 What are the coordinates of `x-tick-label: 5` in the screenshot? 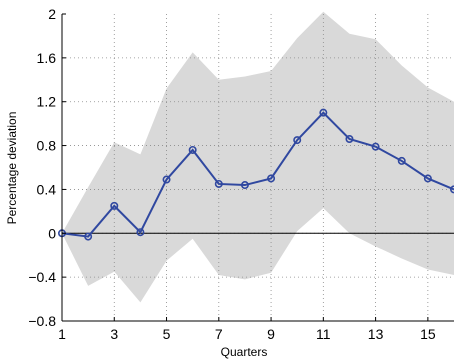 It's located at (167, 334).